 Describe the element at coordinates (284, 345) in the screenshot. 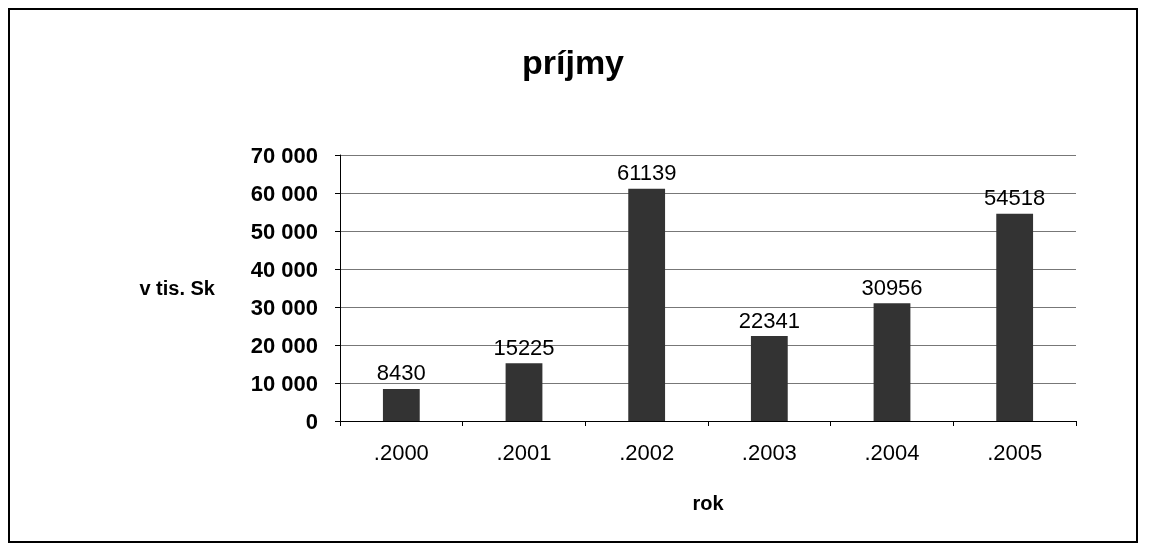

I see `y-tick-label: 20 000` at that location.